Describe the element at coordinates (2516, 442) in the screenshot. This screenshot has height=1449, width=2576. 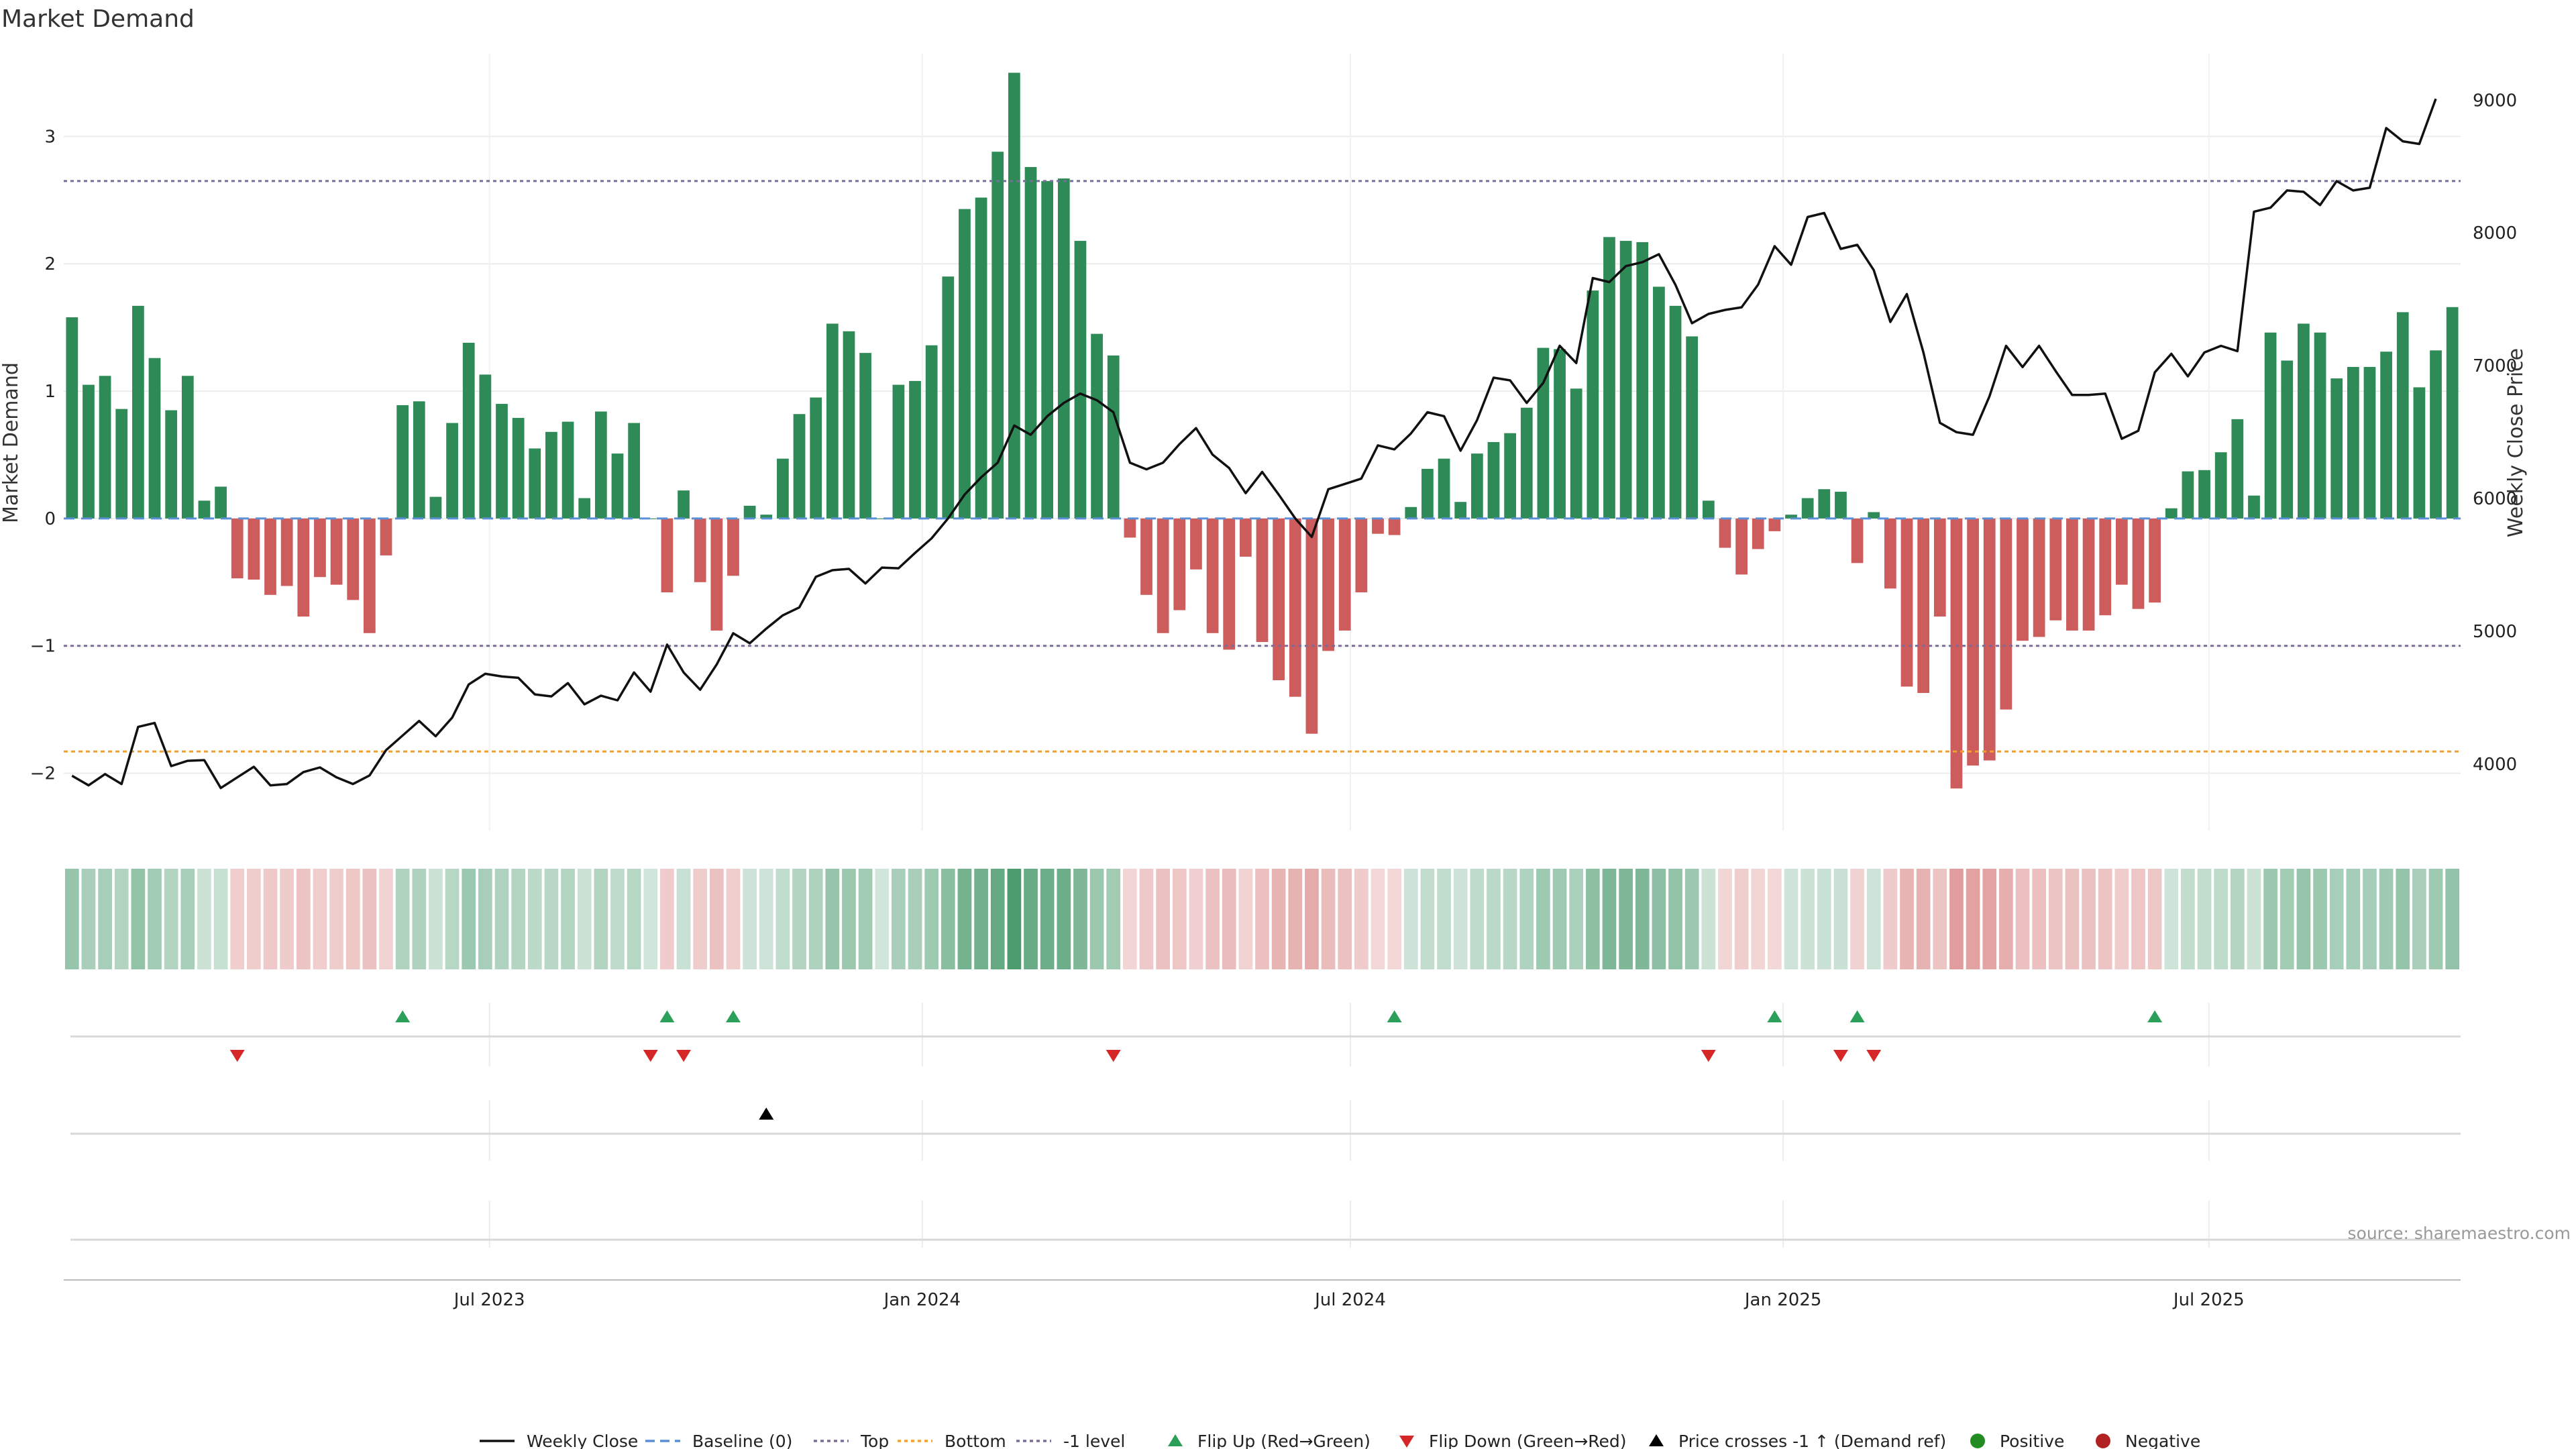
I see `right-axis-label: Weekly Close Price` at that location.